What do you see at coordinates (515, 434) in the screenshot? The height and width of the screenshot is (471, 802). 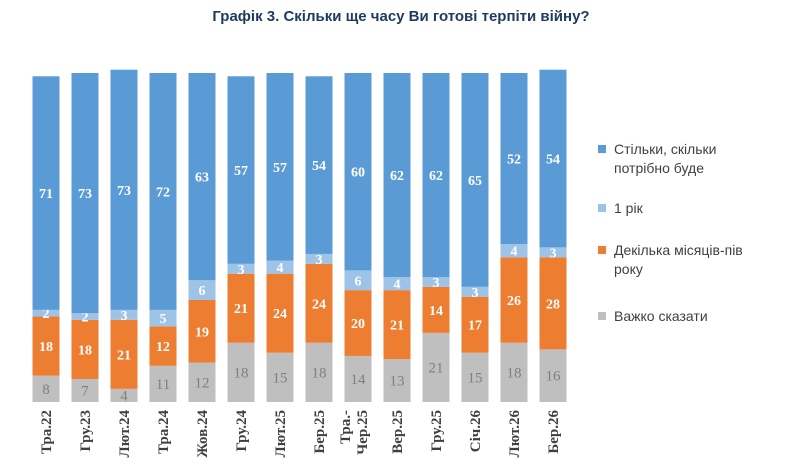 I see `x-tick-label: Лют.26` at bounding box center [515, 434].